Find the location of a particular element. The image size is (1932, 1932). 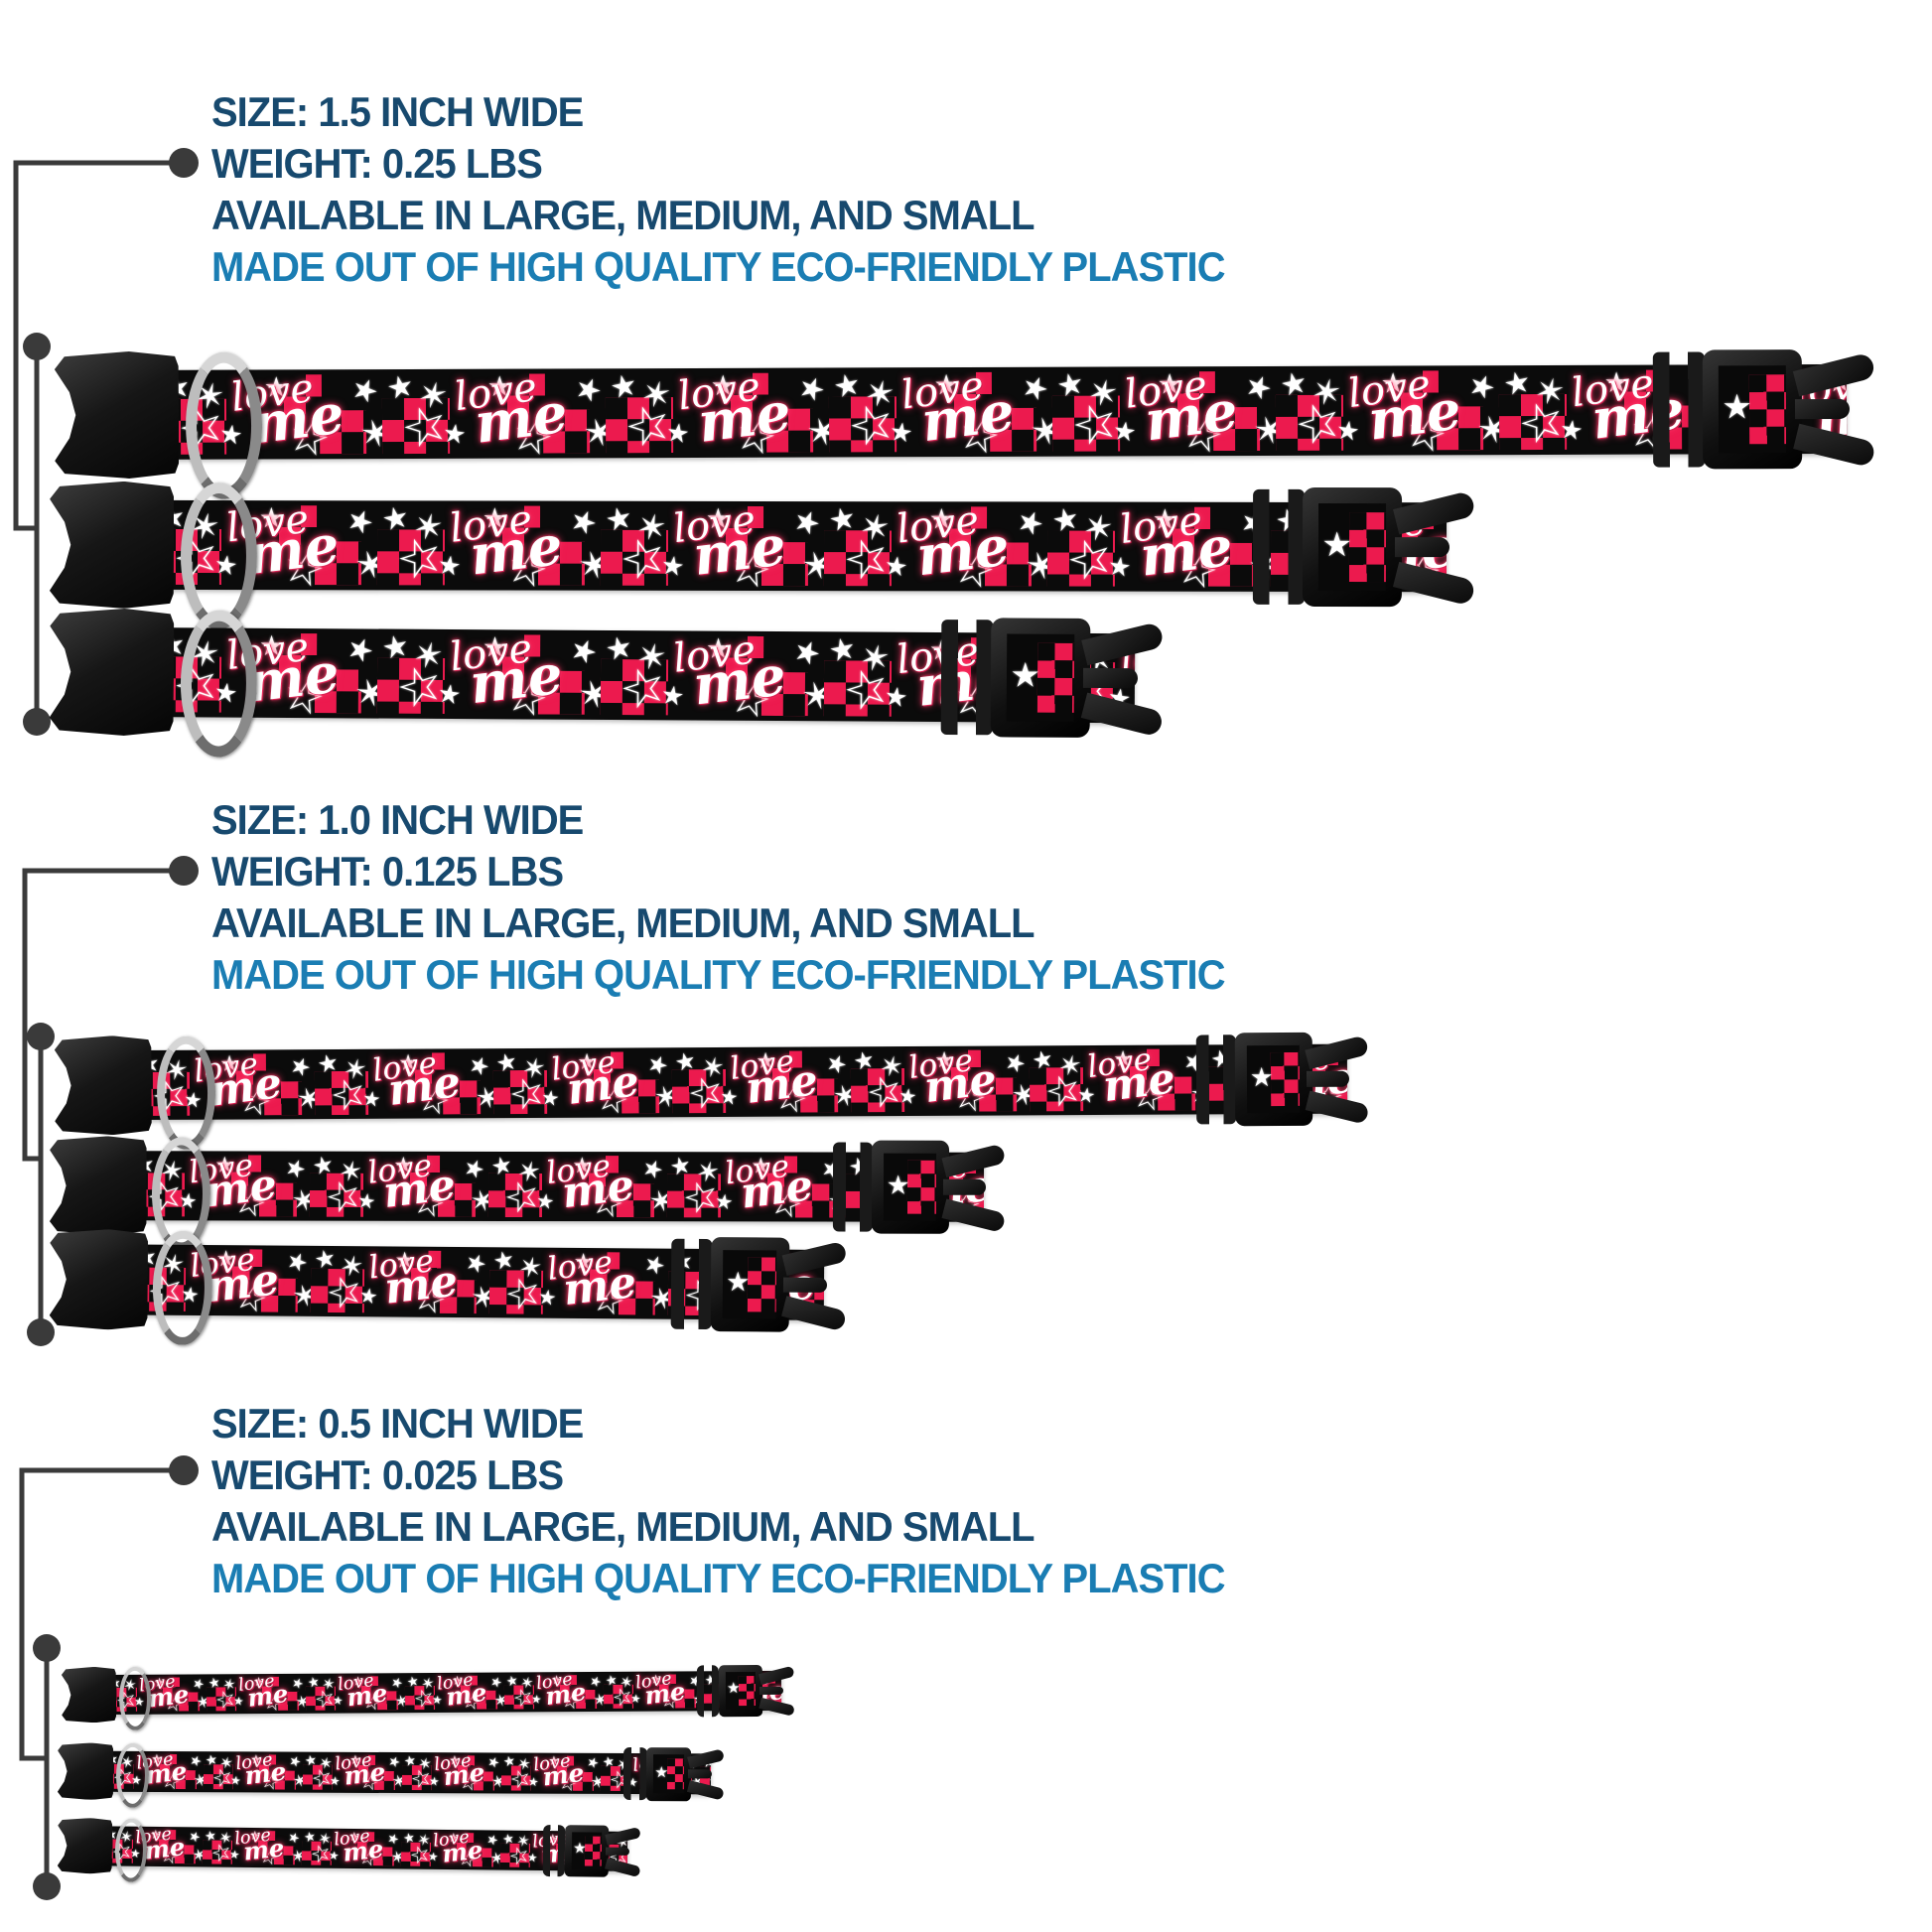

size-label: SIZE: 0.5 INCH WIDE is located at coordinates (397, 1424).